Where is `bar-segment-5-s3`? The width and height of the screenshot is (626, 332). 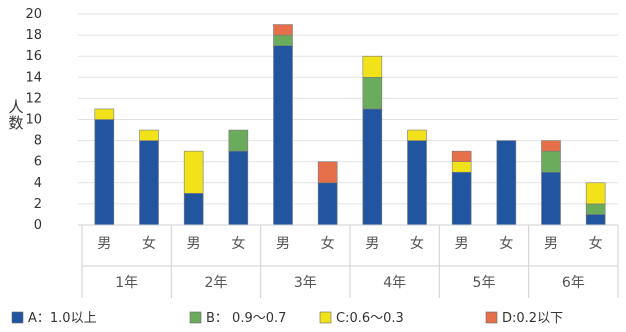
bar-segment-5-s3 is located at coordinates (327, 172).